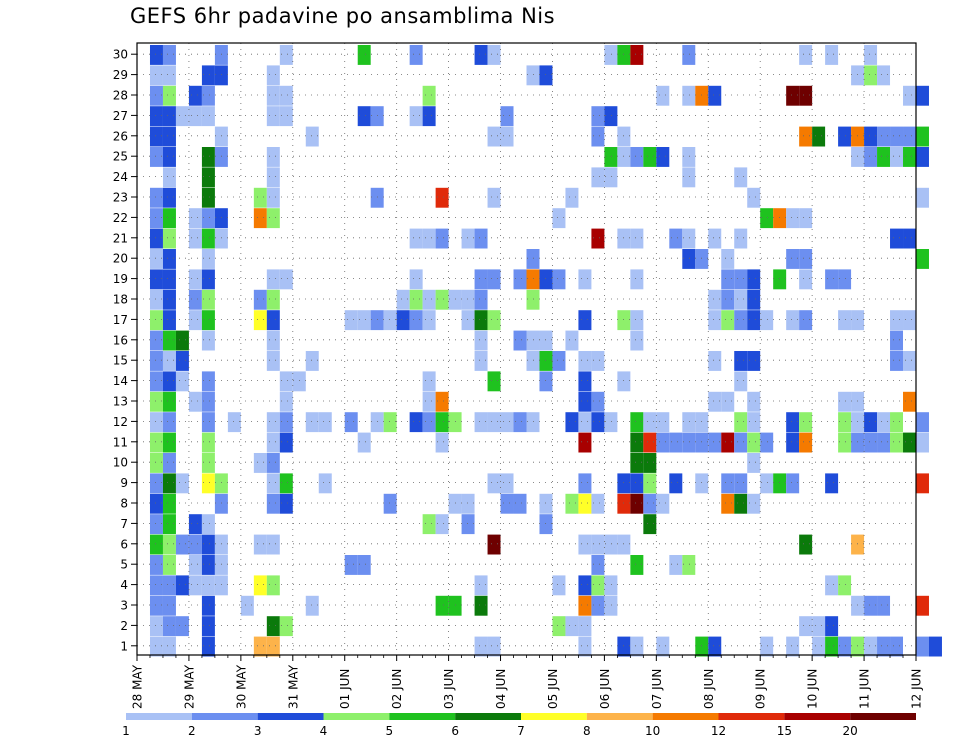  What do you see at coordinates (120, 177) in the screenshot?
I see `y-tick-label: 24` at bounding box center [120, 177].